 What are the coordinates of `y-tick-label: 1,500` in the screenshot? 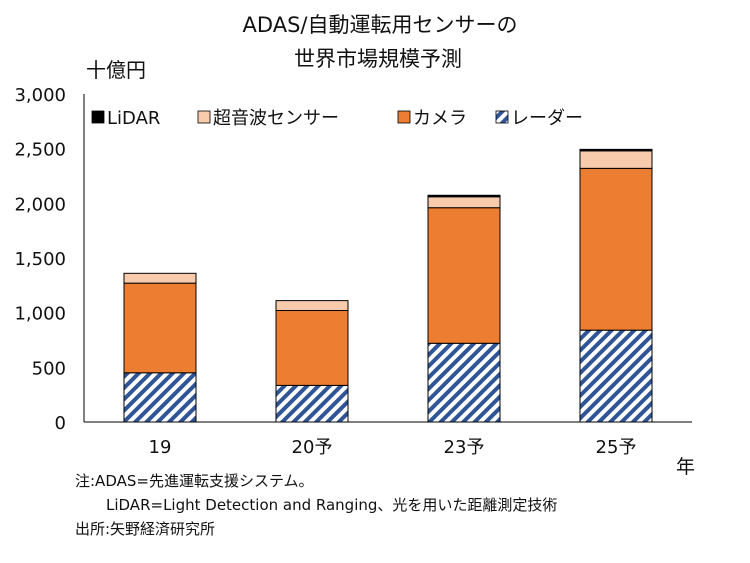 It's located at (40, 259).